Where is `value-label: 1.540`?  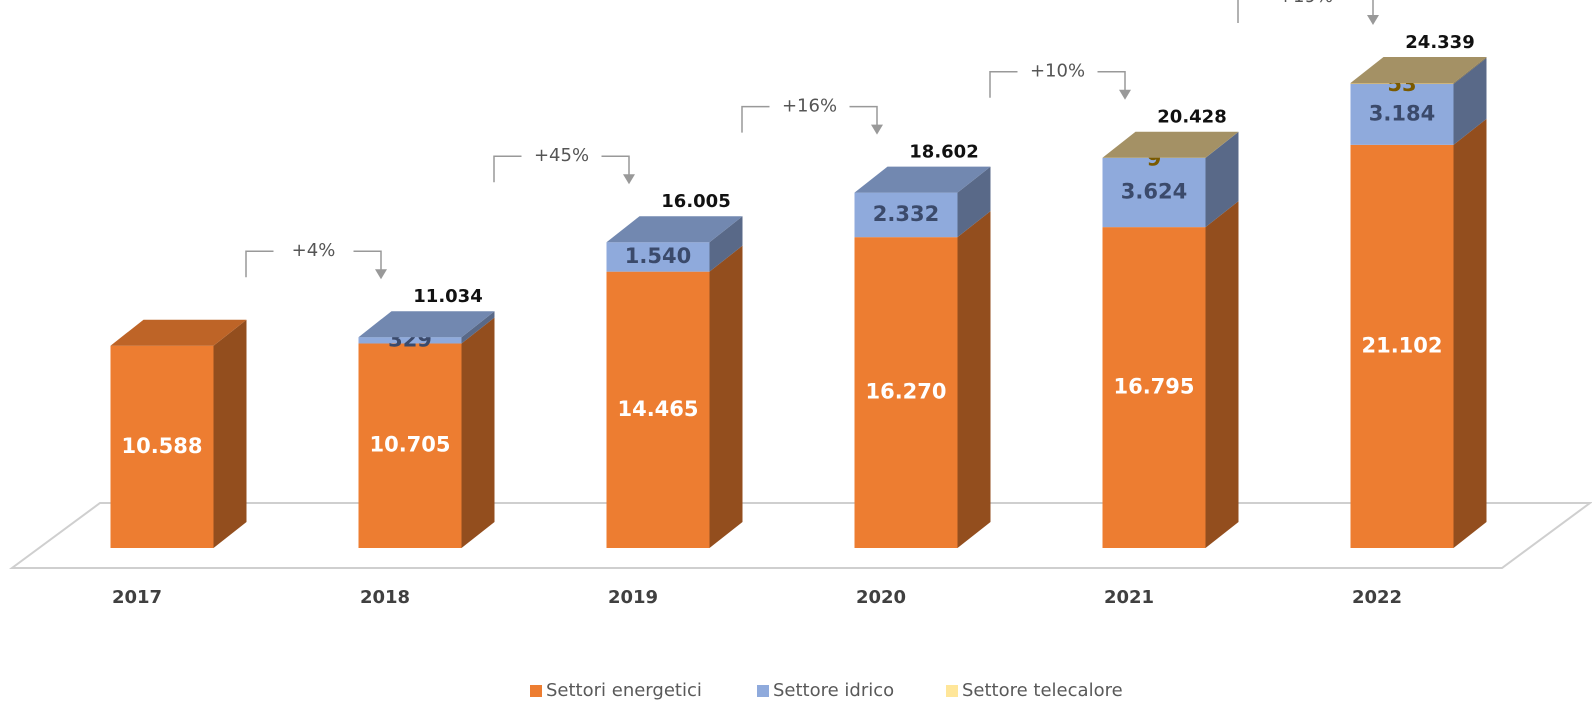 value-label: 1.540 is located at coordinates (658, 256).